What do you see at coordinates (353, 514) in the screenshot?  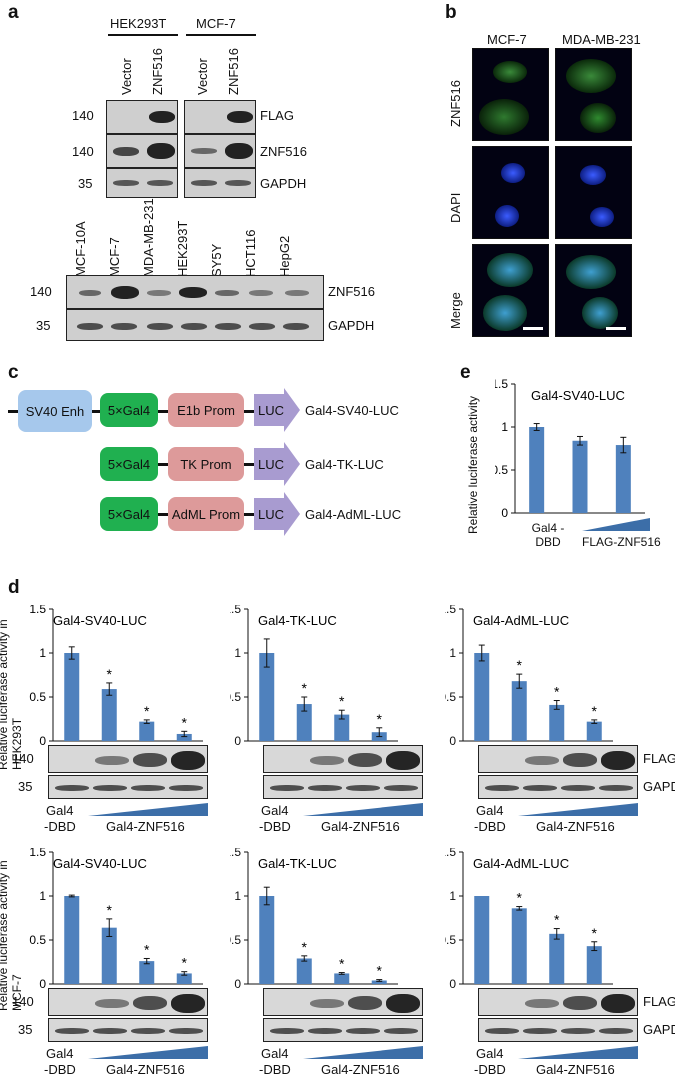 I see `construct-name: Gal4-AdML-LUC` at bounding box center [353, 514].